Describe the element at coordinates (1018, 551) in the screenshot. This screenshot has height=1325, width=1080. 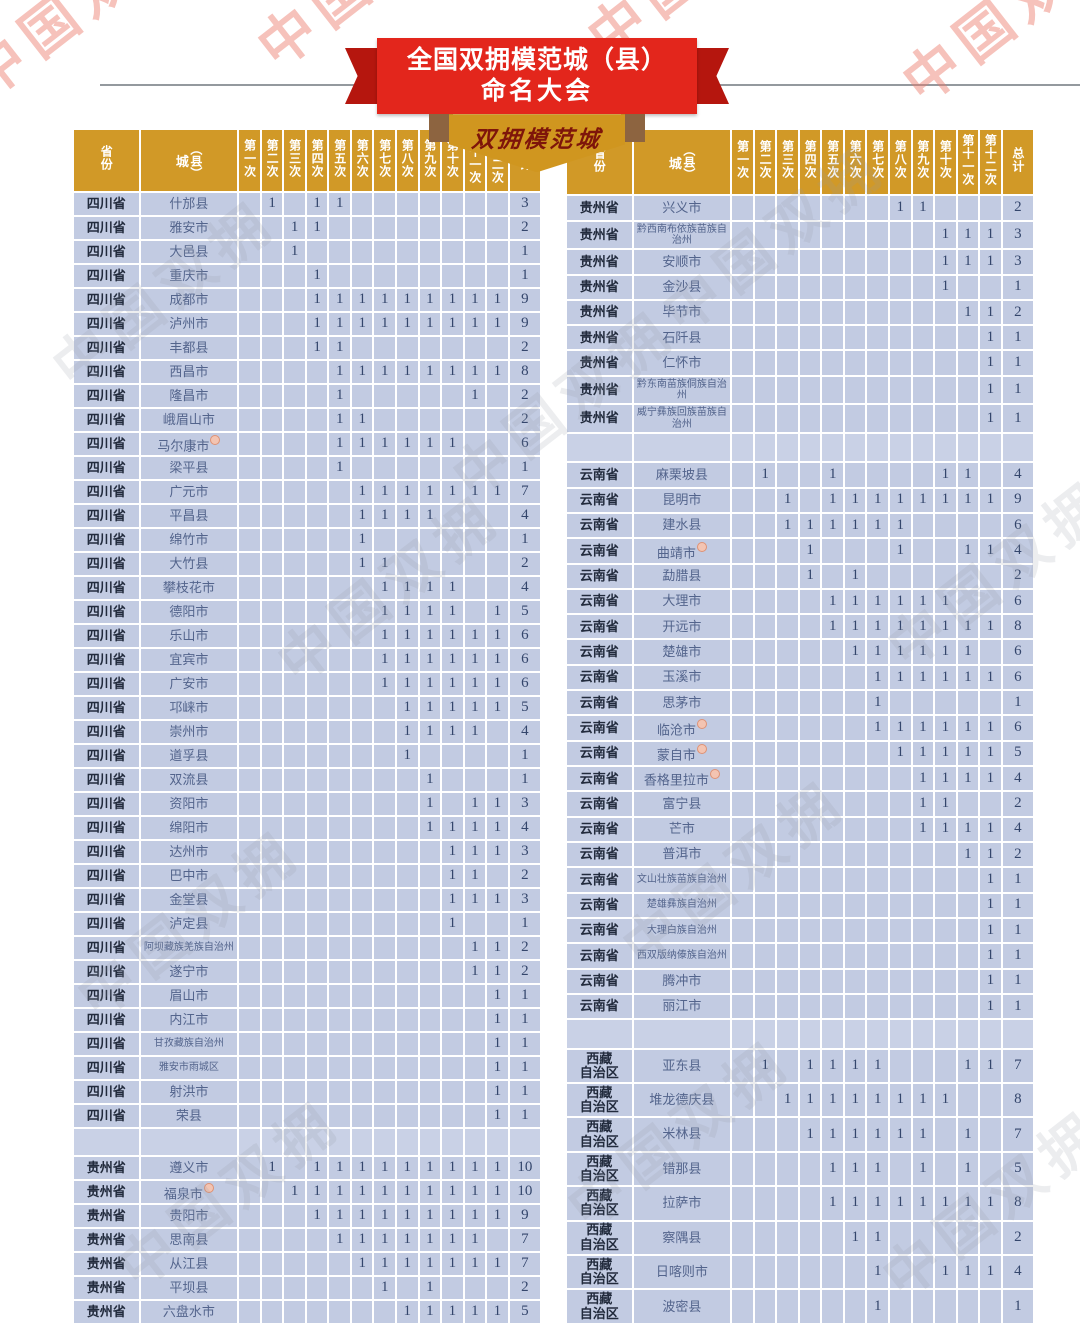
I see `total-cell: 4` at that location.